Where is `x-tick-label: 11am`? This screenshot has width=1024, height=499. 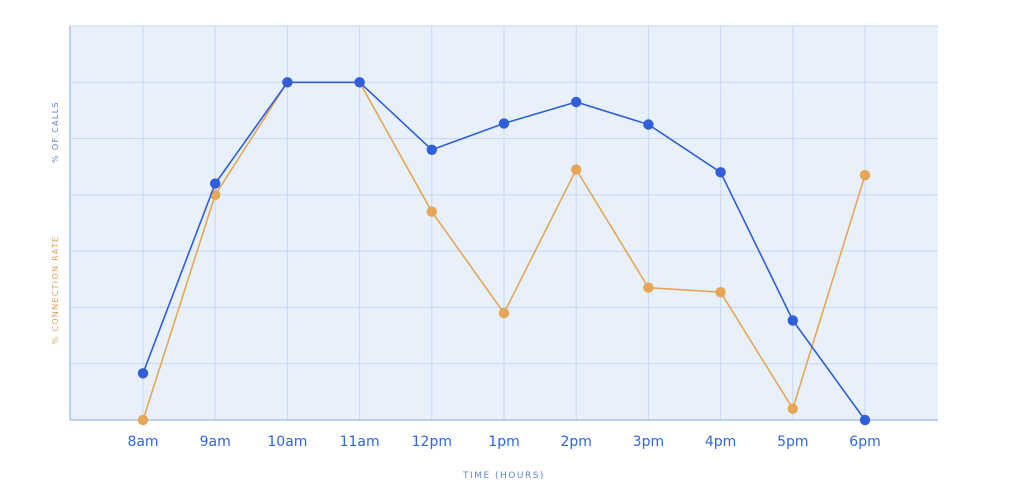
x-tick-label: 11am is located at coordinates (360, 442).